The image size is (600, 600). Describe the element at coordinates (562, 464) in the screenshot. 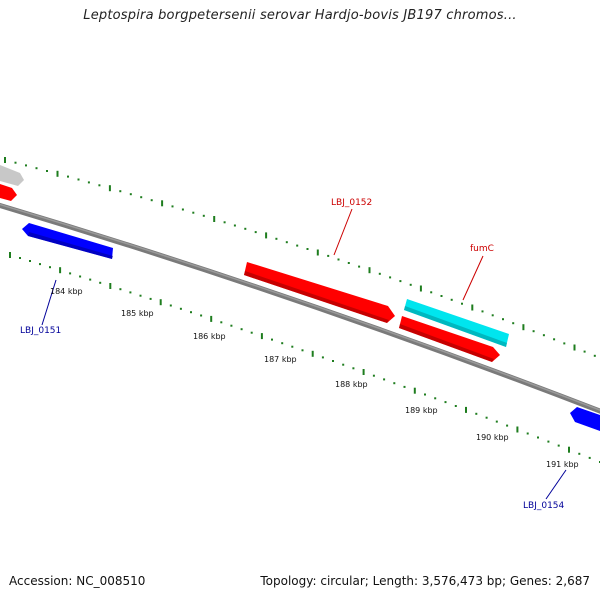

I see `ruler-label: 191 kbp` at that location.